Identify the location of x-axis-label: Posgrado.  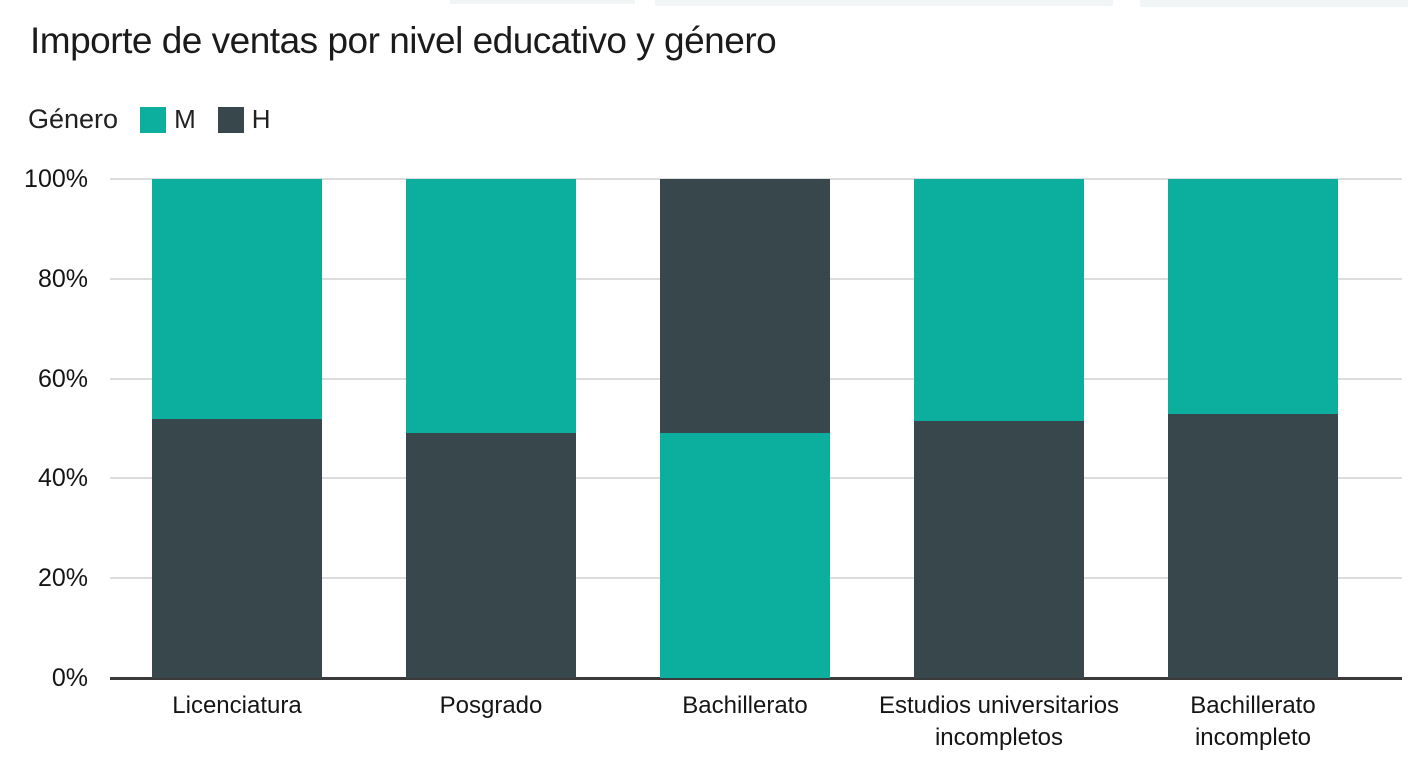
(491, 705).